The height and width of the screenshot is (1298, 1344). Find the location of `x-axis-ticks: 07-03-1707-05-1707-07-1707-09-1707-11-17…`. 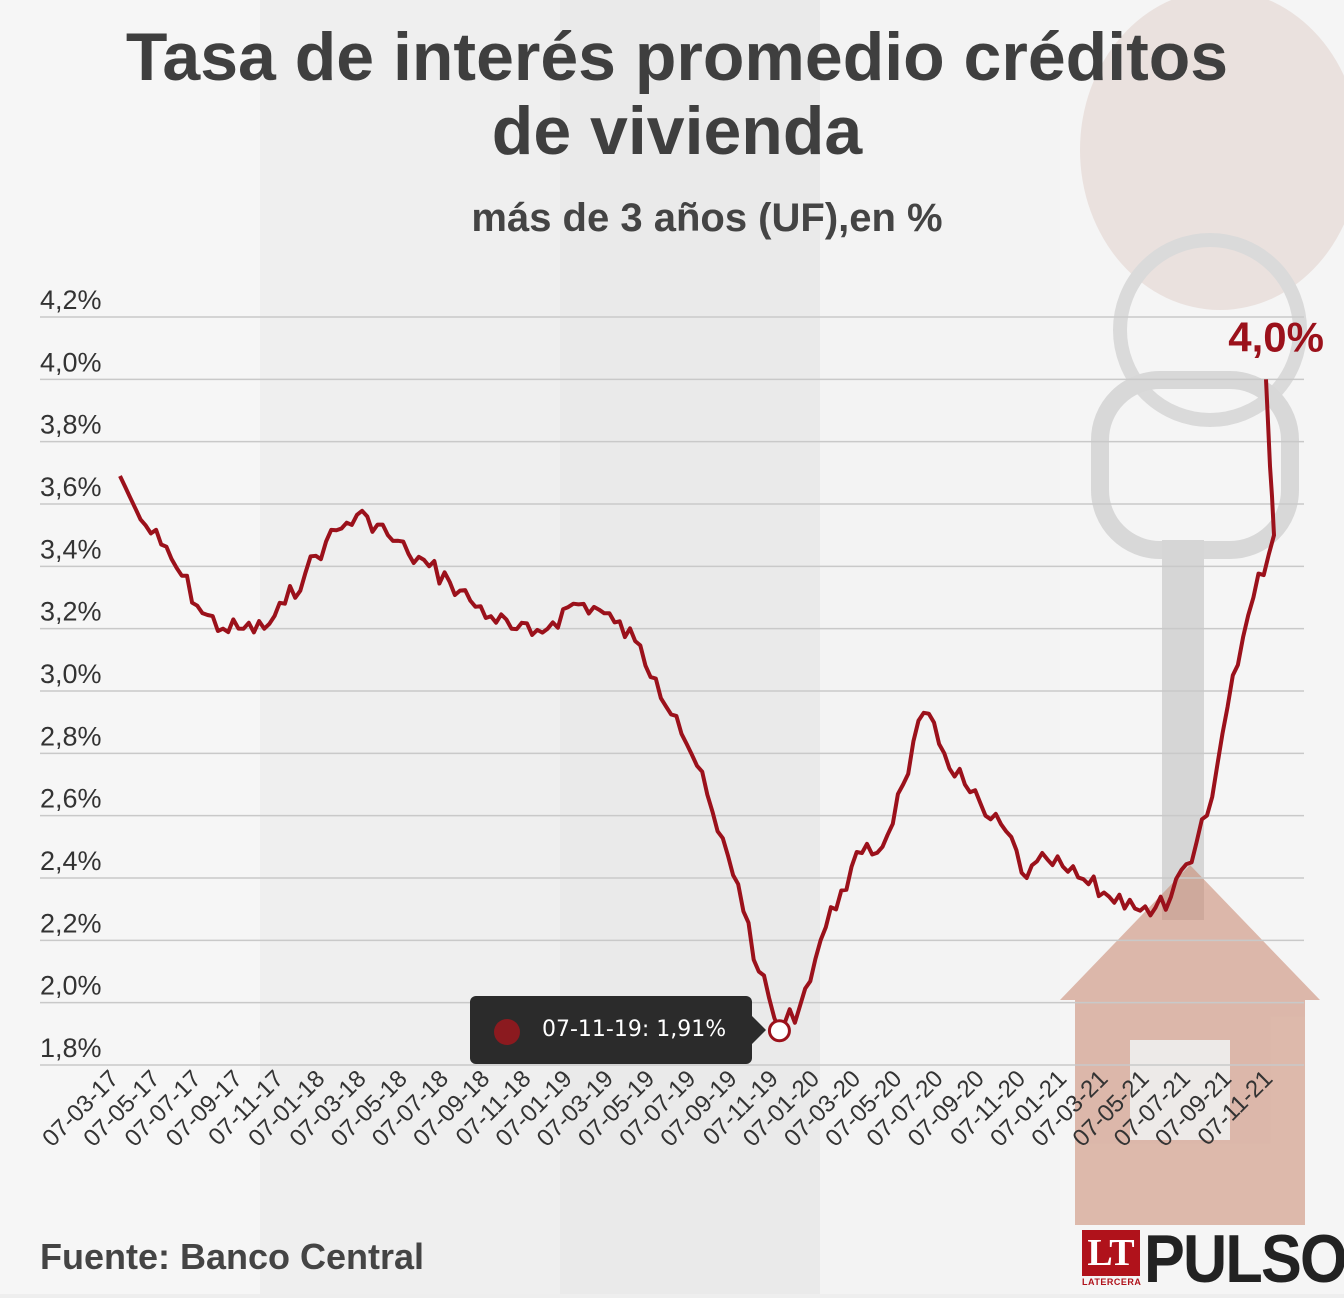

x-axis-ticks: 07-03-1707-05-1707-07-1707-09-1707-11-17… is located at coordinates (657, 1108).